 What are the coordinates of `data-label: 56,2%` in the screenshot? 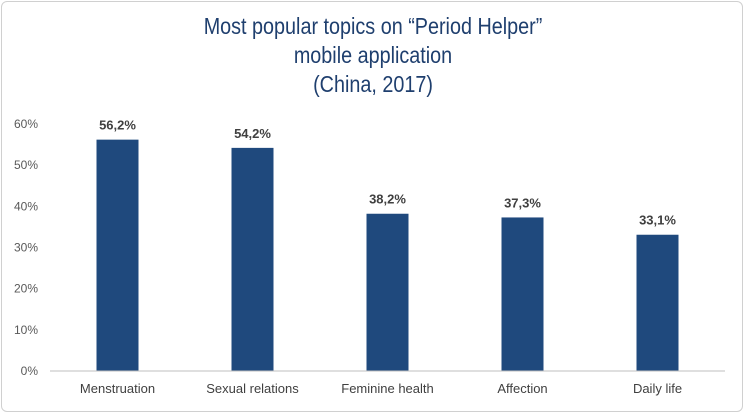 It's located at (117, 125).